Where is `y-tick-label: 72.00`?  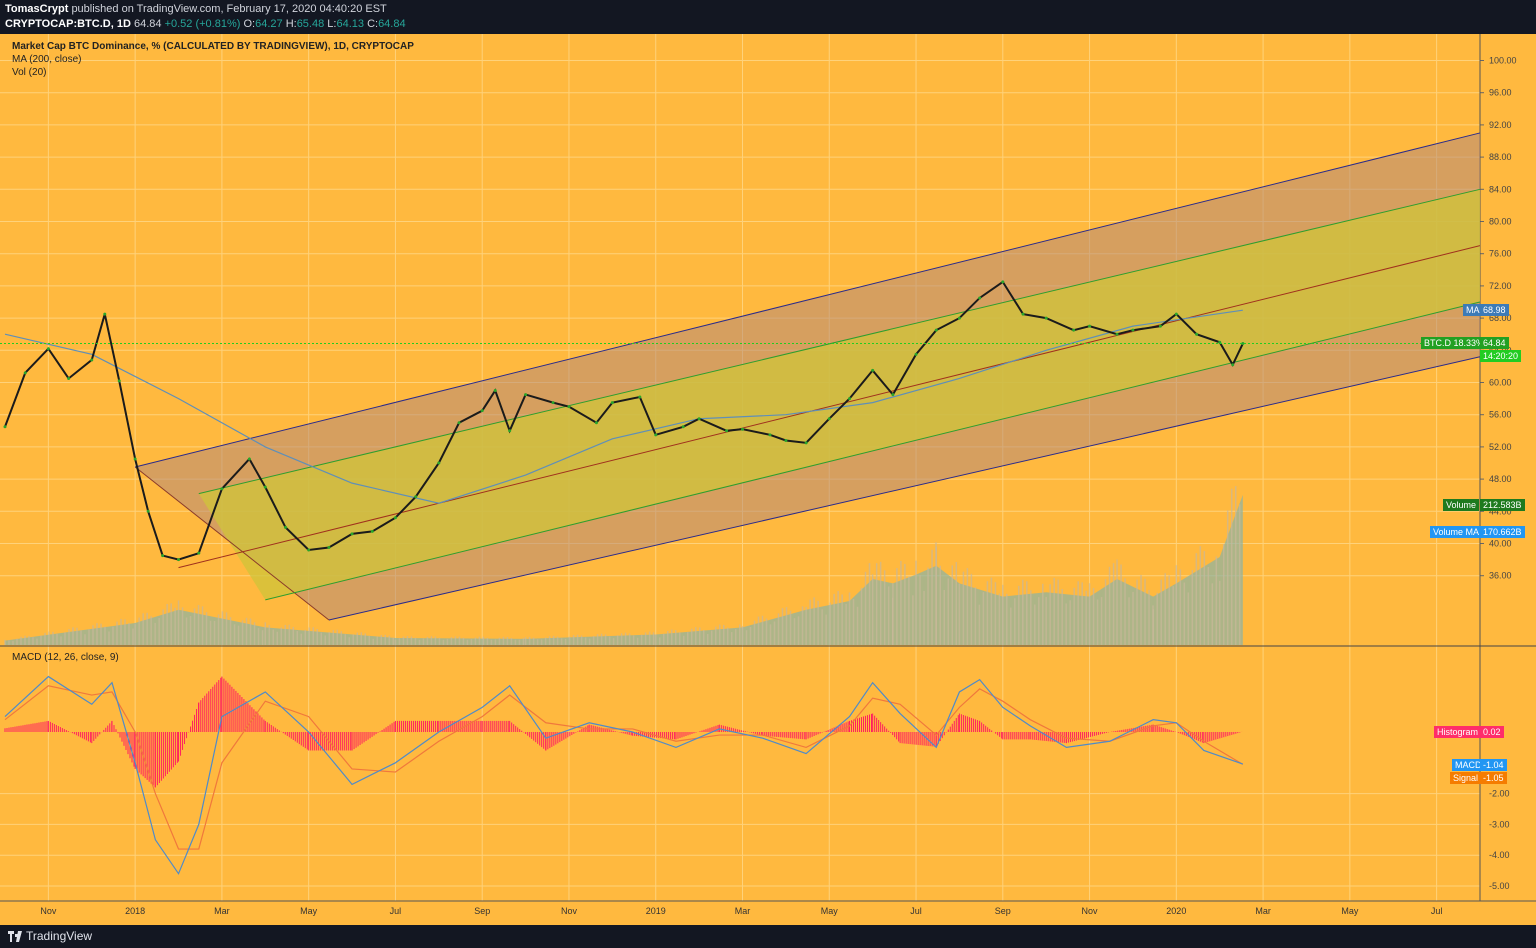 y-tick-label: 72.00 is located at coordinates (1500, 286).